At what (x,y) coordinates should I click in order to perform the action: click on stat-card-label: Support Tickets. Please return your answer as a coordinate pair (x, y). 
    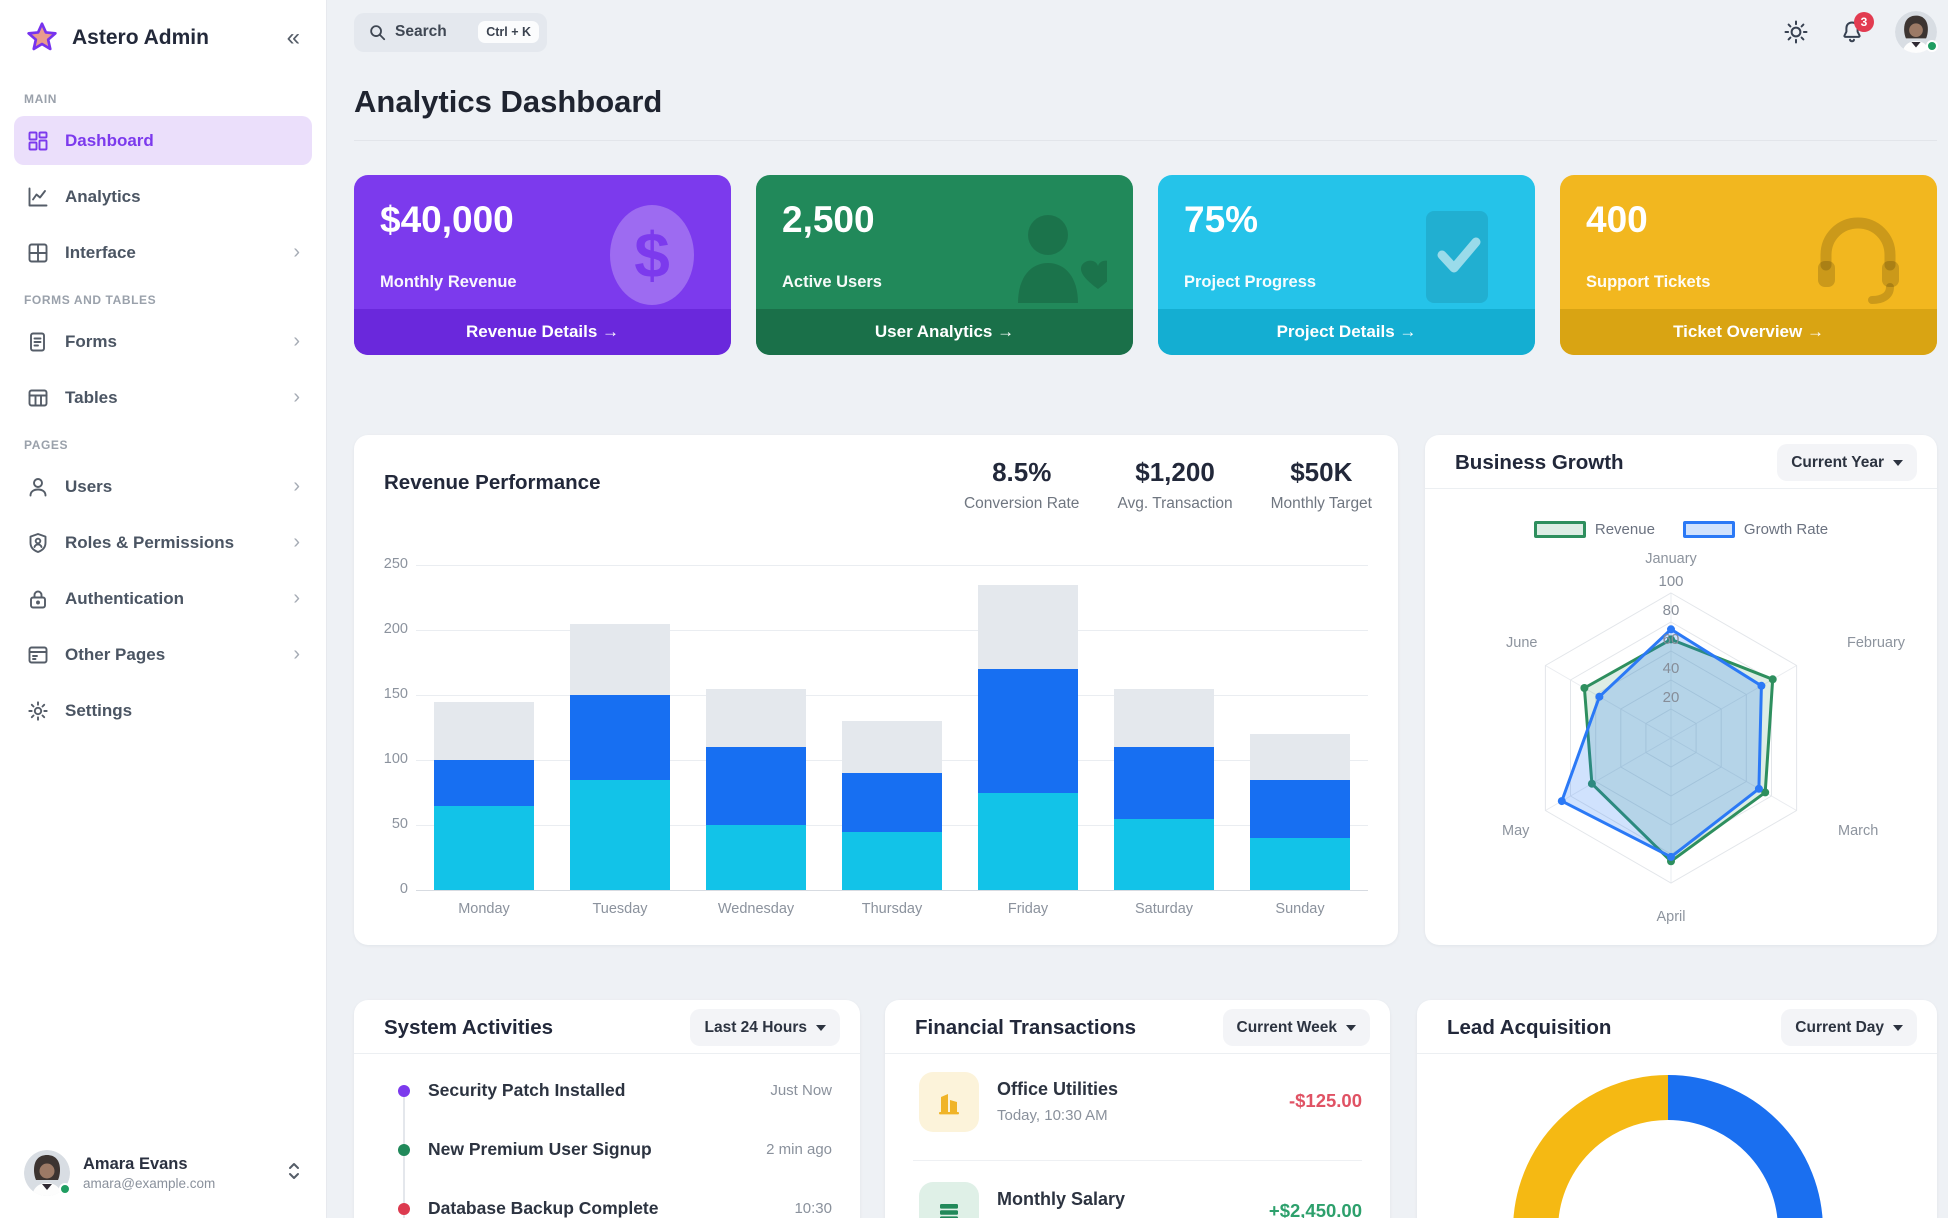
    Looking at the image, I should click on (1648, 282).